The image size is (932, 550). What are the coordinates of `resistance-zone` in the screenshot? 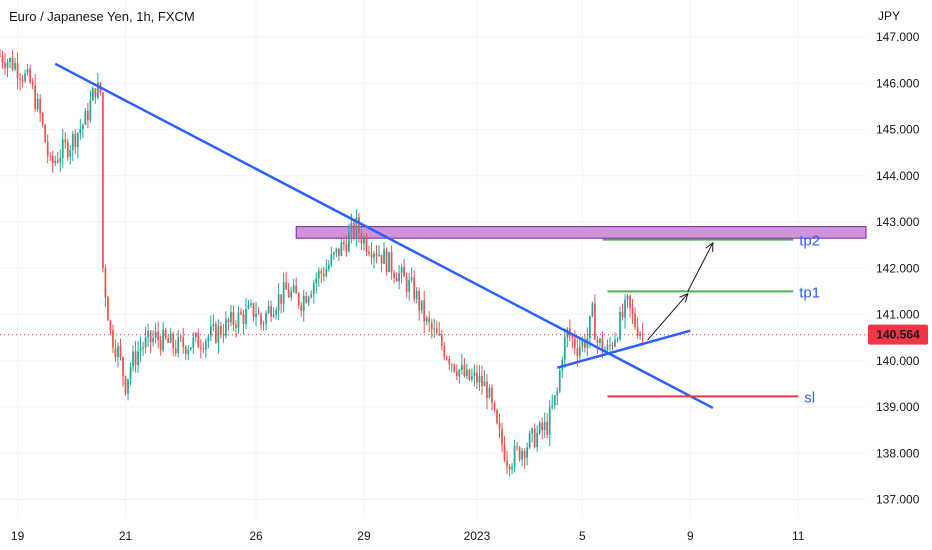 It's located at (581, 232).